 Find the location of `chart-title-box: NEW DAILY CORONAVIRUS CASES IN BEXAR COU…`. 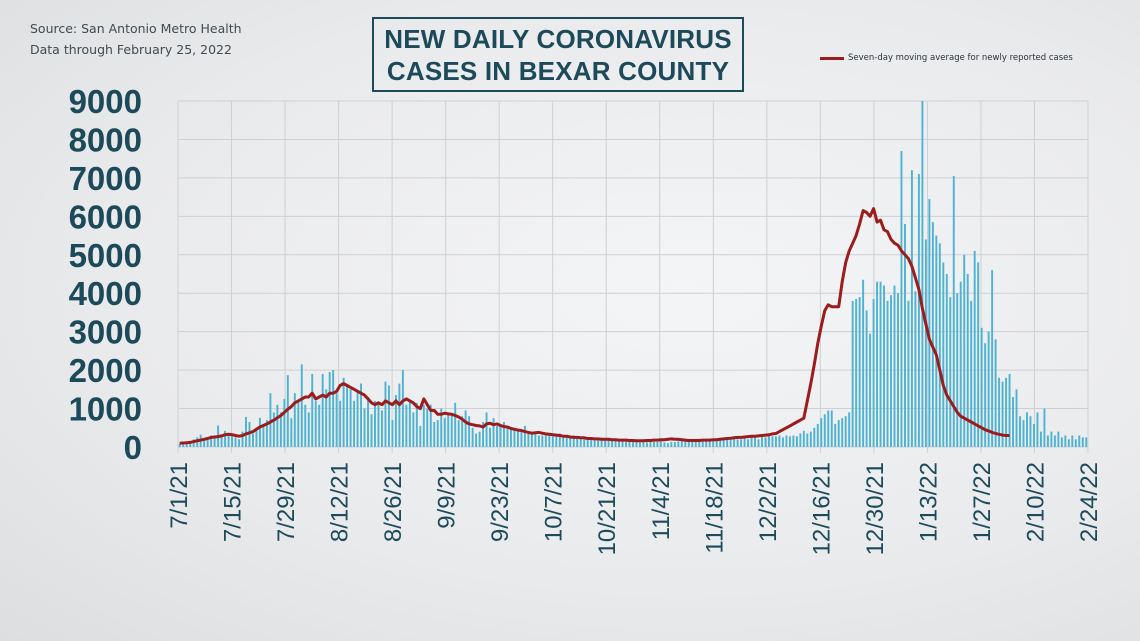

chart-title-box: NEW DAILY CORONAVIRUS CASES IN BEXAR COU… is located at coordinates (558, 54).